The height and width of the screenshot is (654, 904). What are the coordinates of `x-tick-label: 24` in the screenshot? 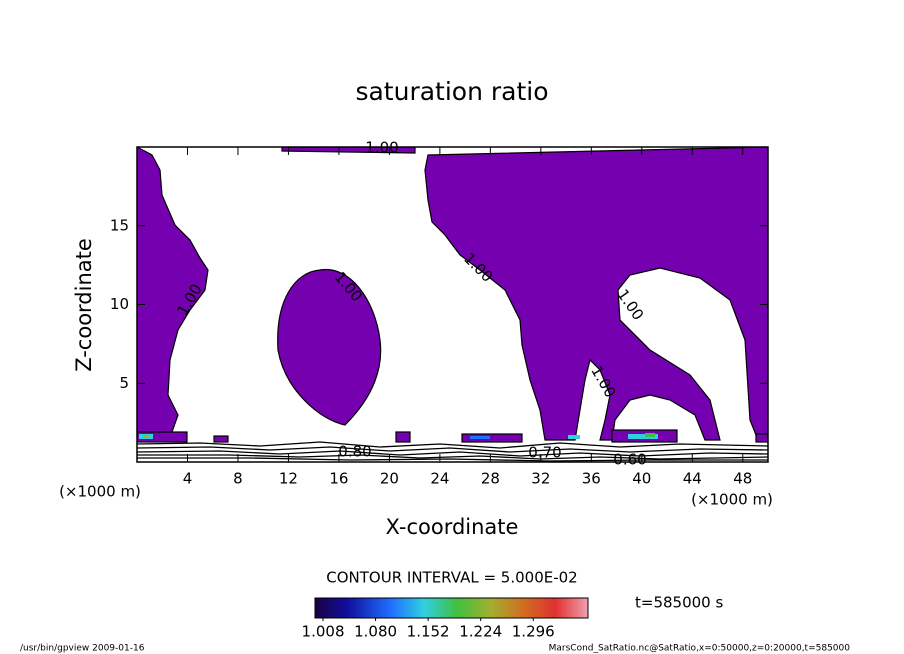 It's located at (439, 479).